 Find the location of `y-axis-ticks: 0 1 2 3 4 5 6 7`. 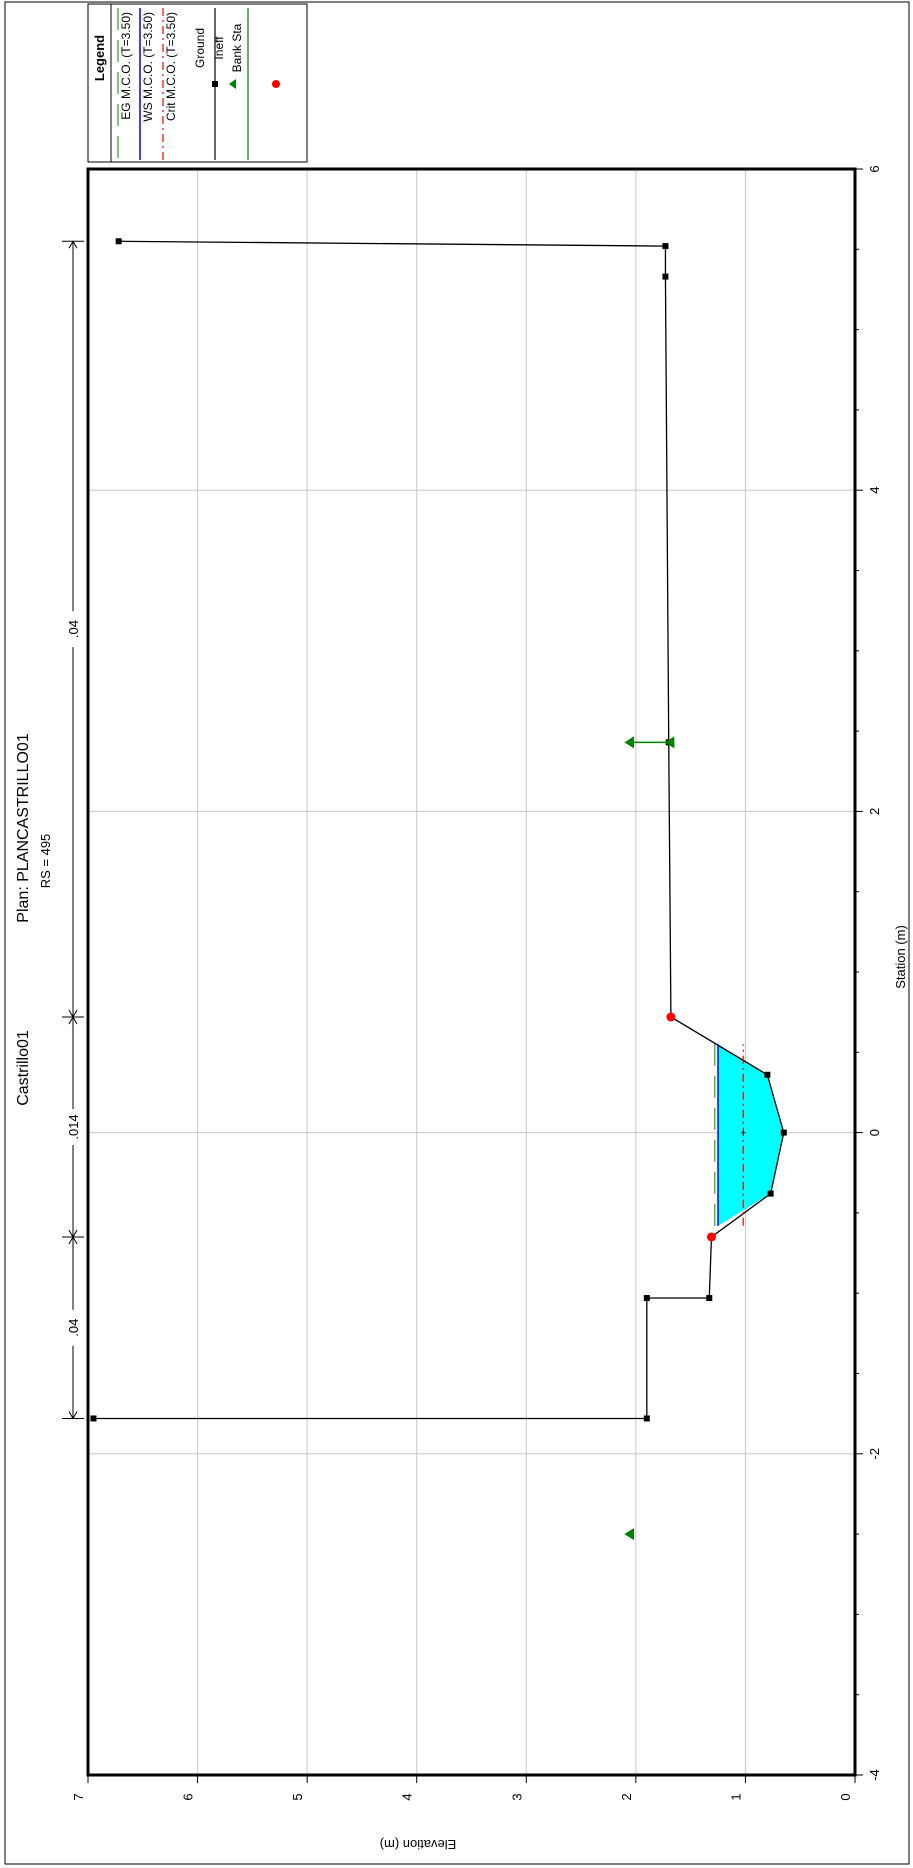

y-axis-ticks: 0 1 2 3 4 5 6 7 is located at coordinates (463, 1788).